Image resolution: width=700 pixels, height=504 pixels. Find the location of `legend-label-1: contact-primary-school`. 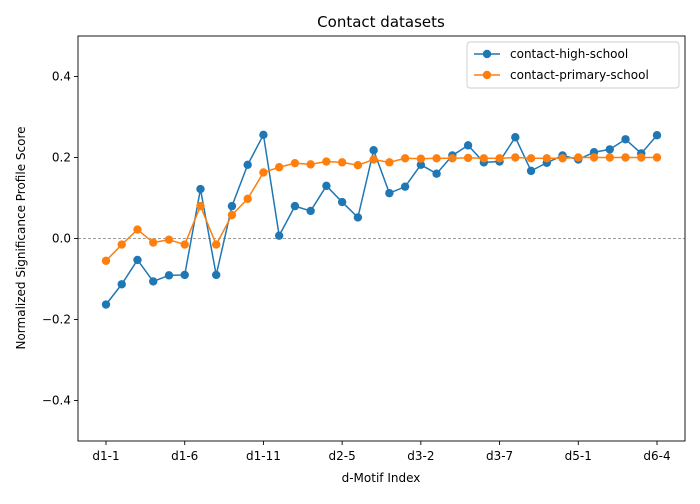

legend-label-1: contact-primary-school is located at coordinates (579, 75).